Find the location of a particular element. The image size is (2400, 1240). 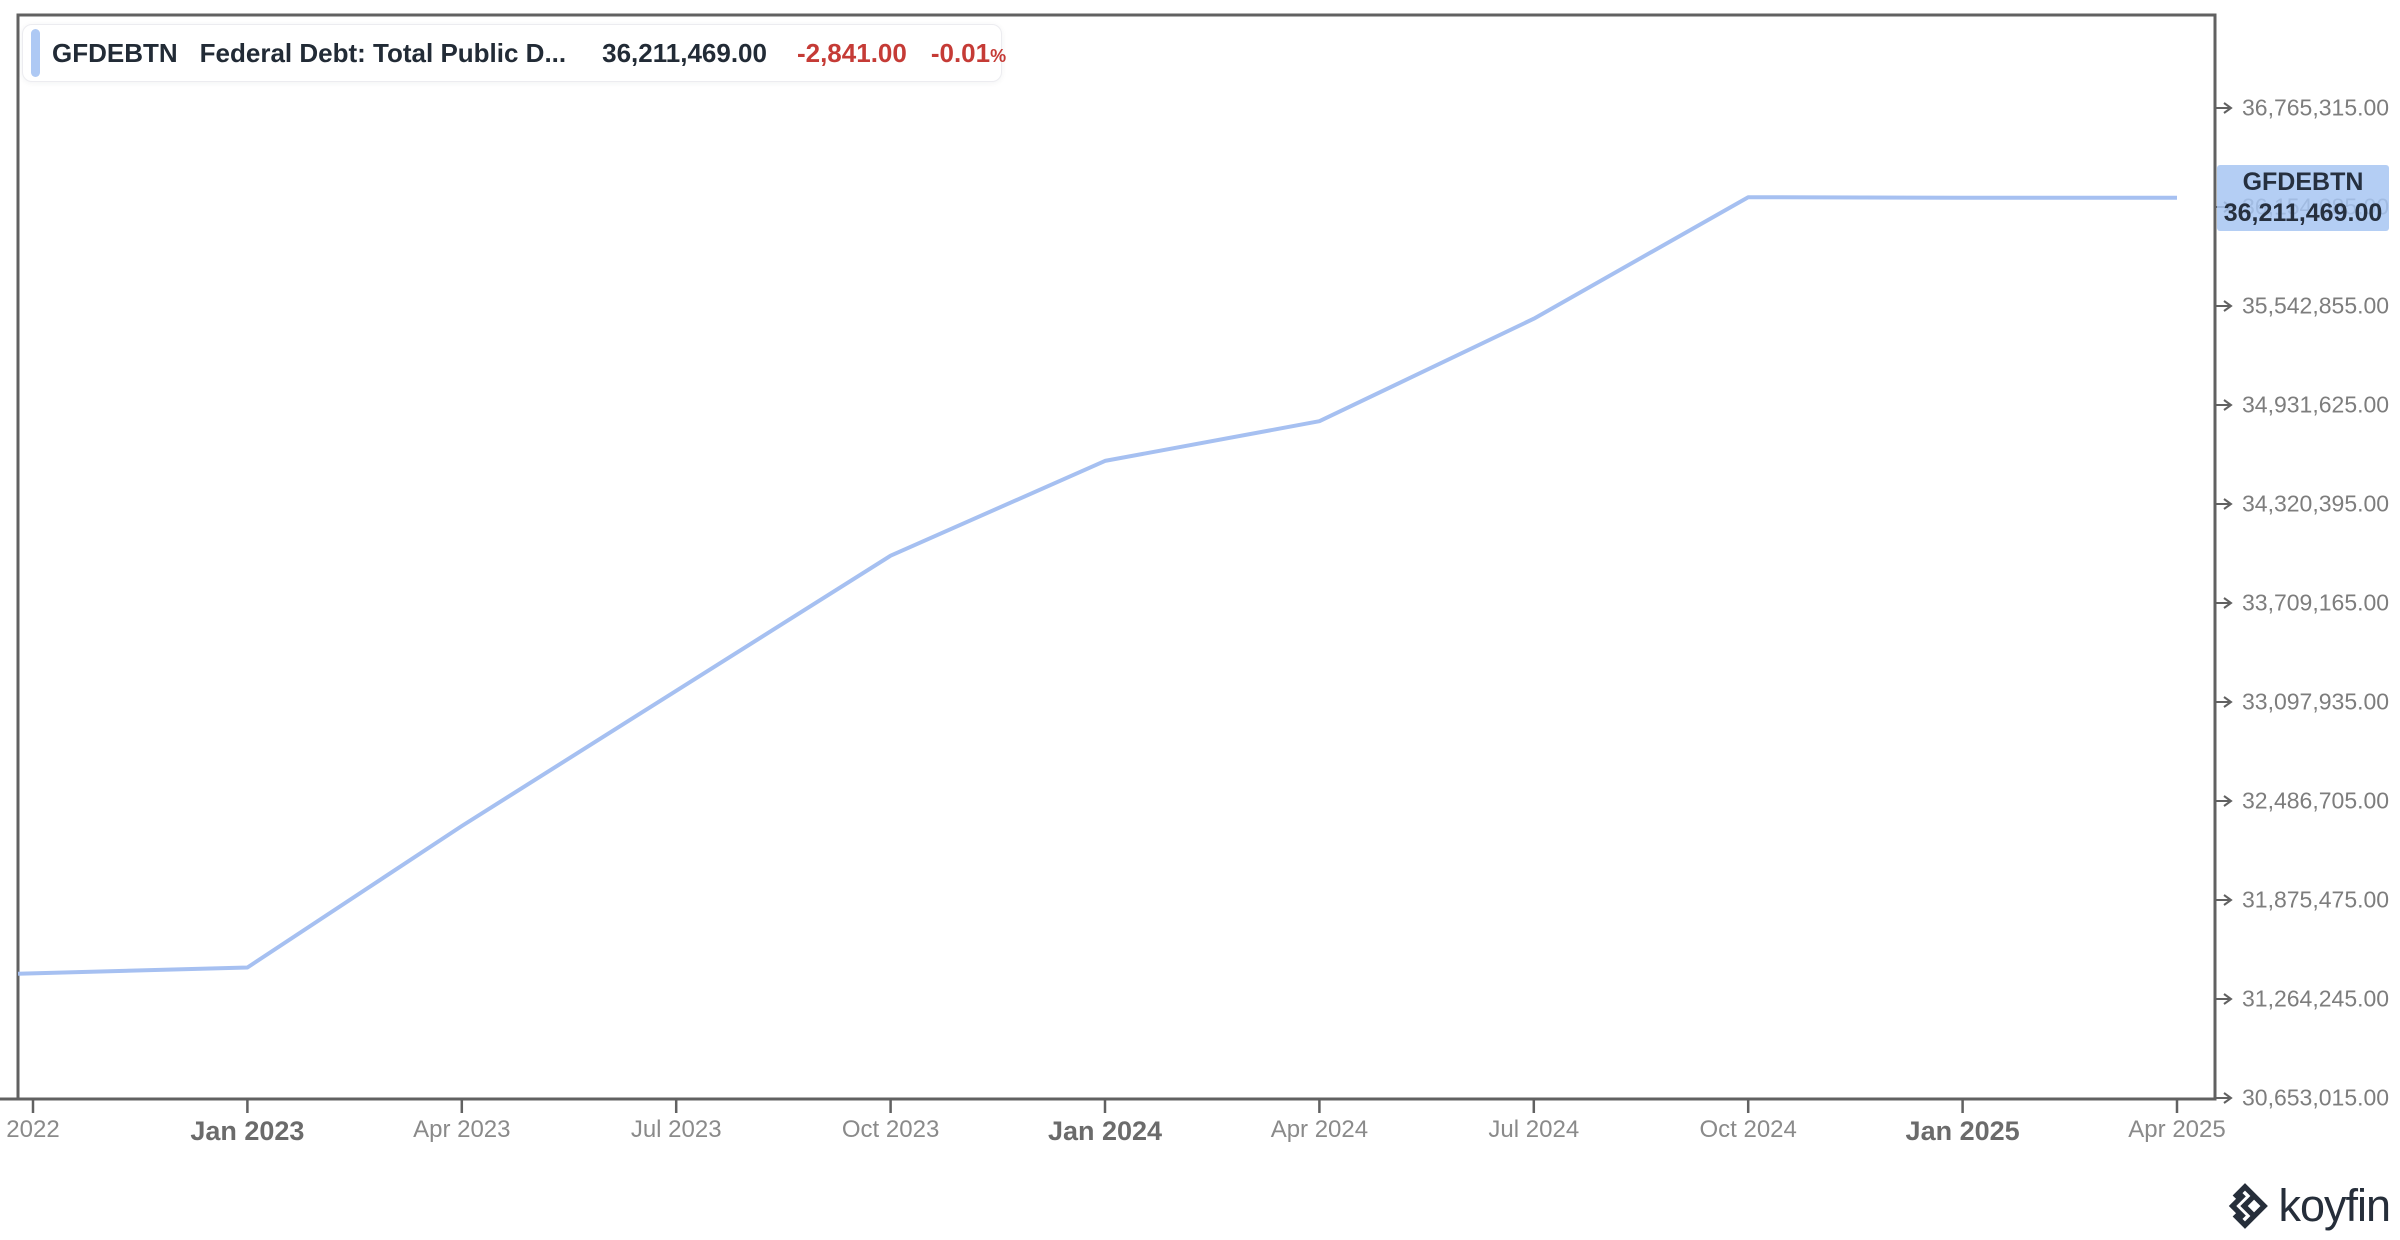

y-axis-label: 31,264,245.00 is located at coordinates (2316, 998).